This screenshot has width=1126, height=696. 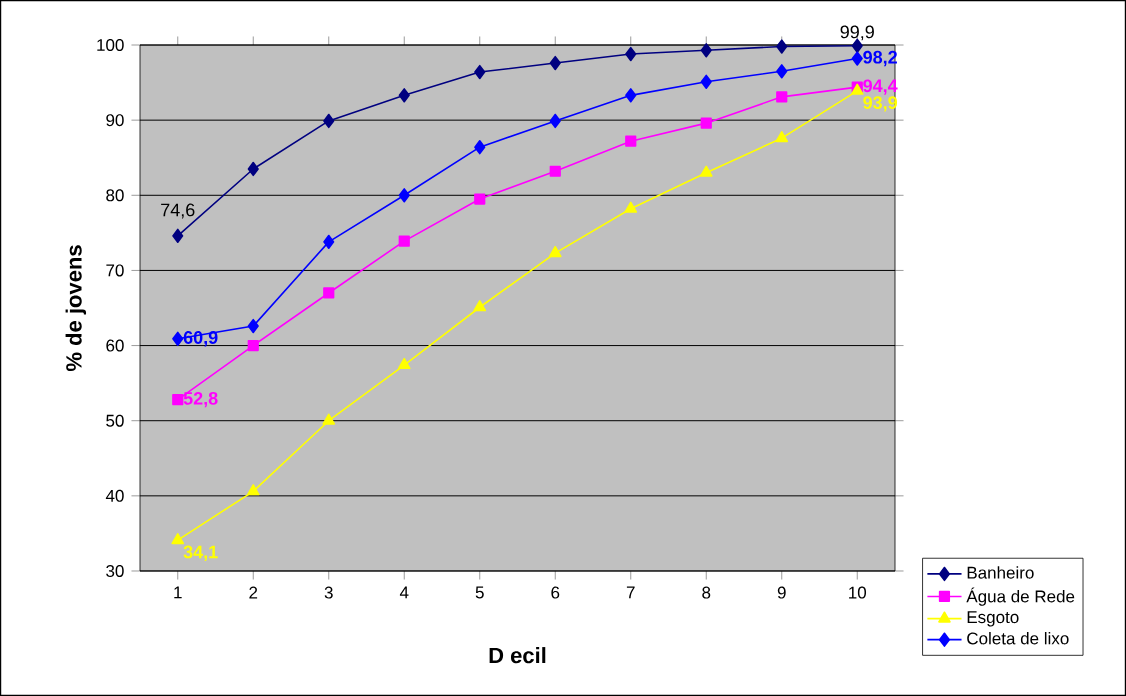 I want to click on y-tick-label: 40, so click(x=114, y=495).